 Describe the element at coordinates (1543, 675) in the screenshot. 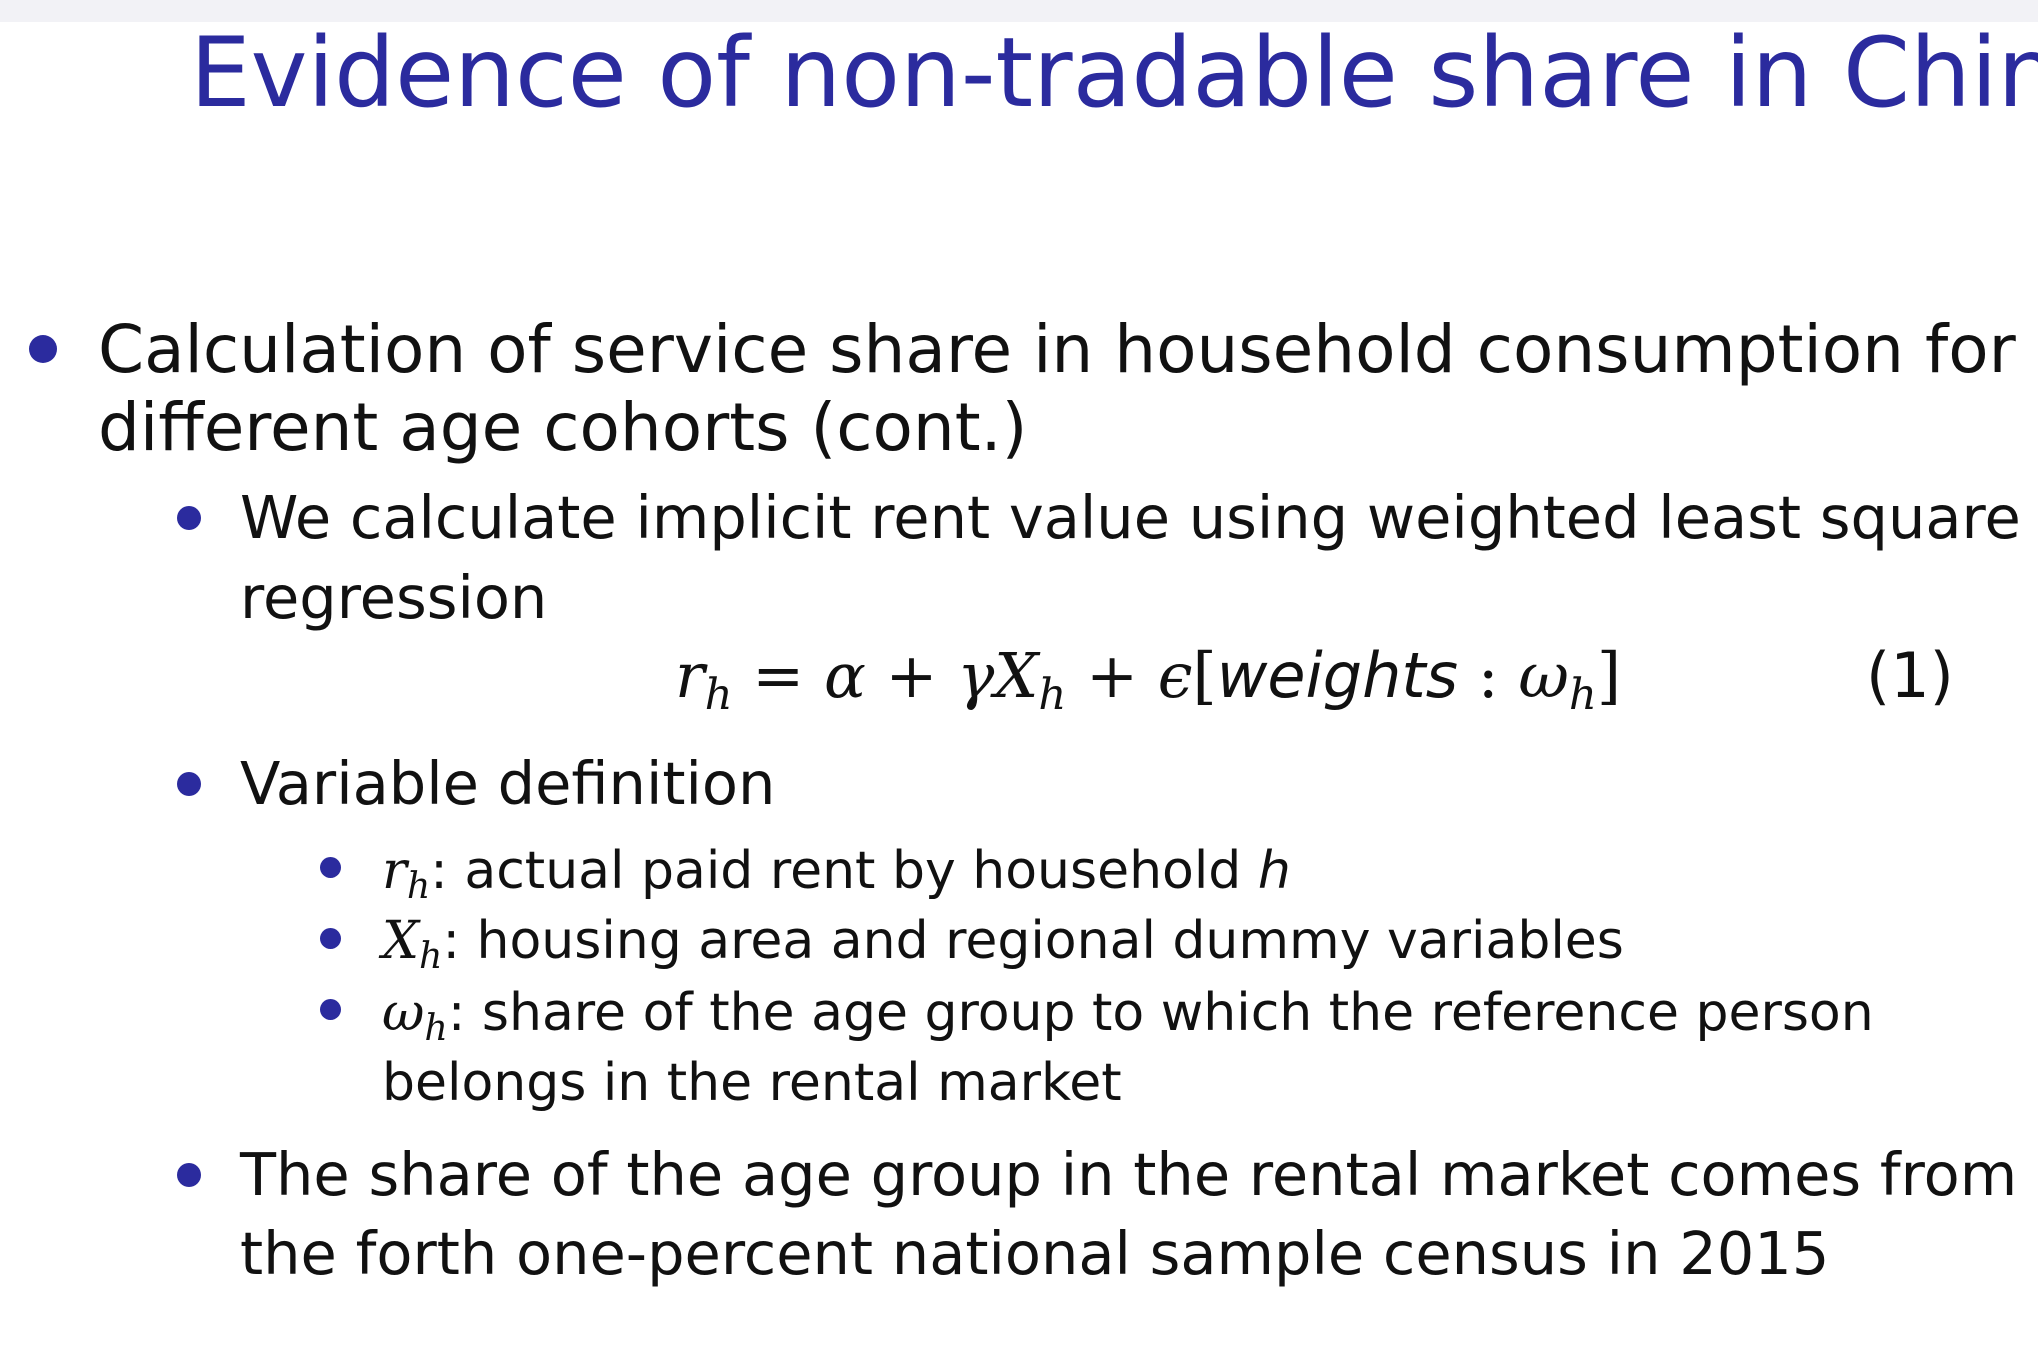

I see `eq-omega: ω` at that location.